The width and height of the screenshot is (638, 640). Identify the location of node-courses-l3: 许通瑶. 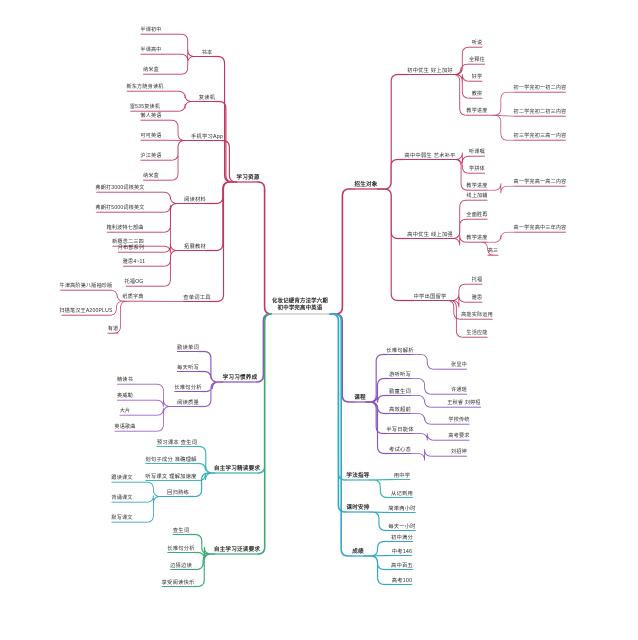
(459, 390).